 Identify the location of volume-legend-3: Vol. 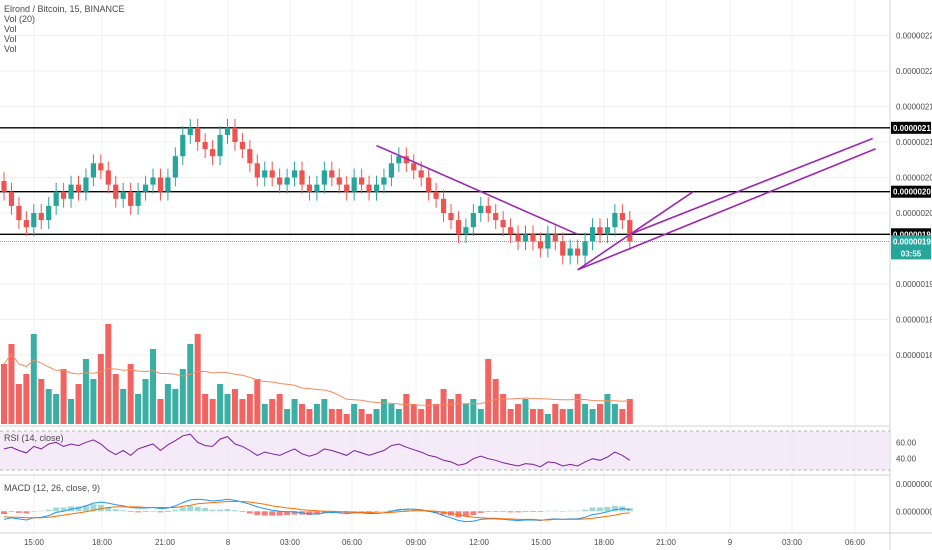
(10, 39).